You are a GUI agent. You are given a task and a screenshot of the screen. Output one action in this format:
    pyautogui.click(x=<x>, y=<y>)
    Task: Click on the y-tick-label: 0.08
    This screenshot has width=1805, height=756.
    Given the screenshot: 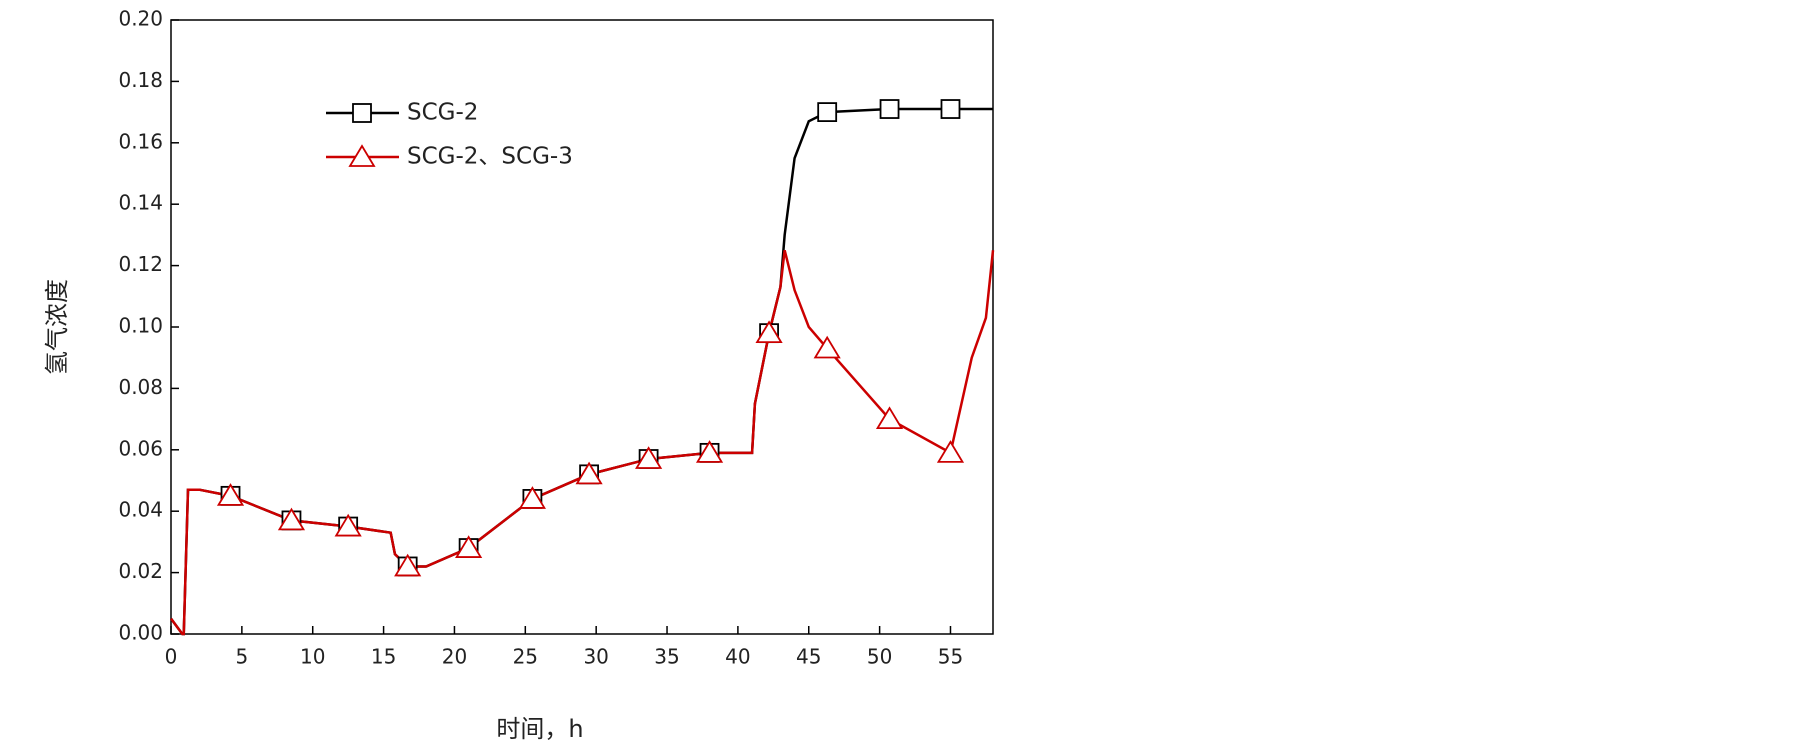 What is the action you would take?
    pyautogui.click(x=140, y=387)
    